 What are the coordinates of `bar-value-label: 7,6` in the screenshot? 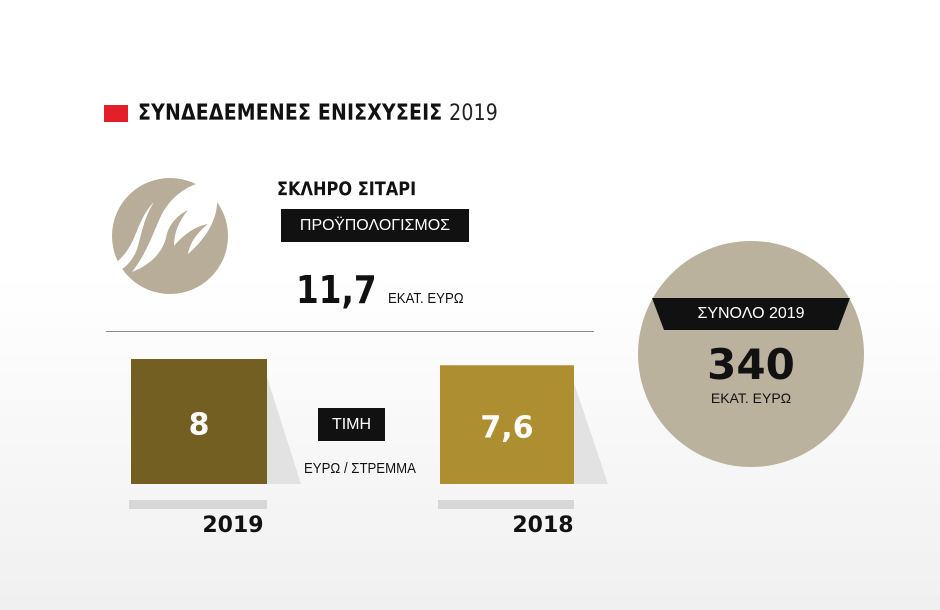 It's located at (506, 428).